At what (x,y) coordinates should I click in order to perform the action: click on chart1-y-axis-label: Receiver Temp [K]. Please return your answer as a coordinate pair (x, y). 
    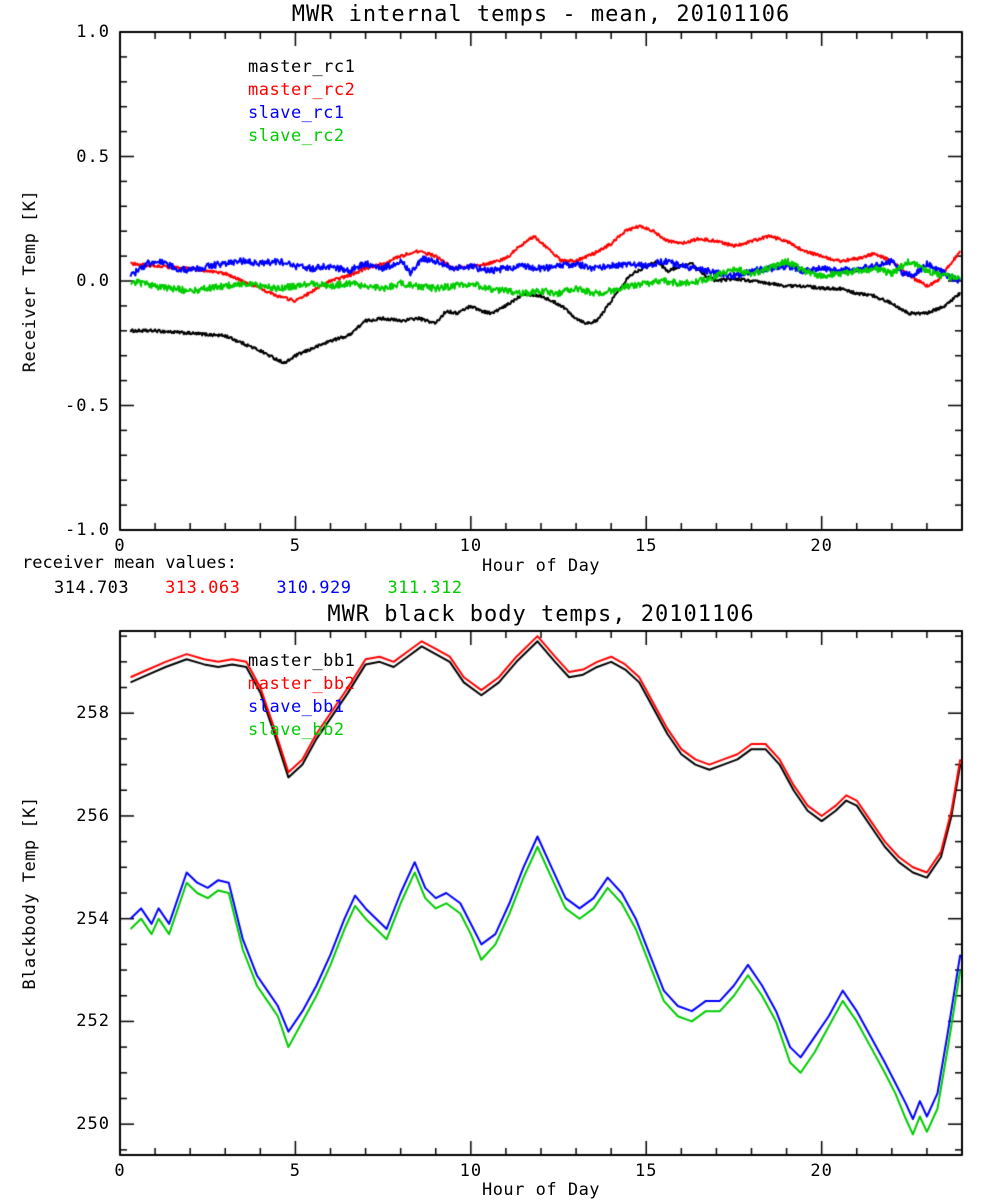
    Looking at the image, I should click on (30, 281).